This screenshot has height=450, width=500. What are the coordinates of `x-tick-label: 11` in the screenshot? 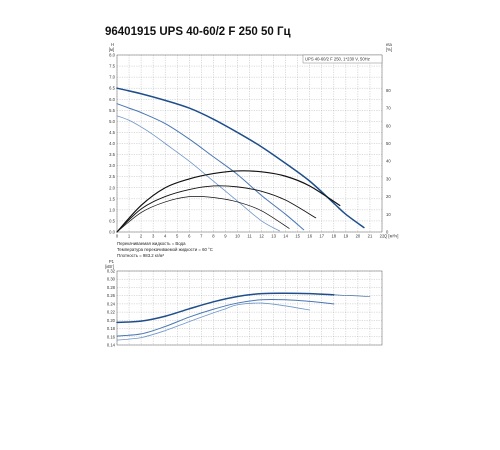 It's located at (249, 236).